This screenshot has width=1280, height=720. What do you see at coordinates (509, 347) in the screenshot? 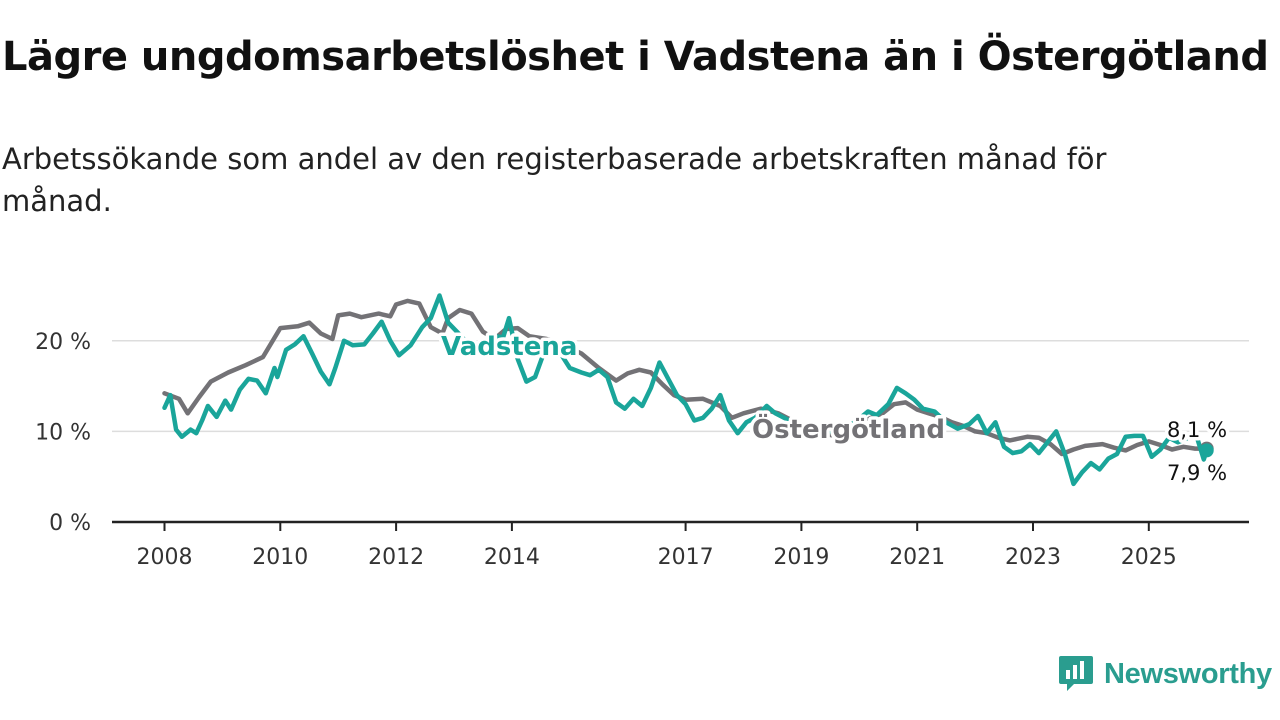
I see `series-label-vadstena: Vadstena` at bounding box center [509, 347].